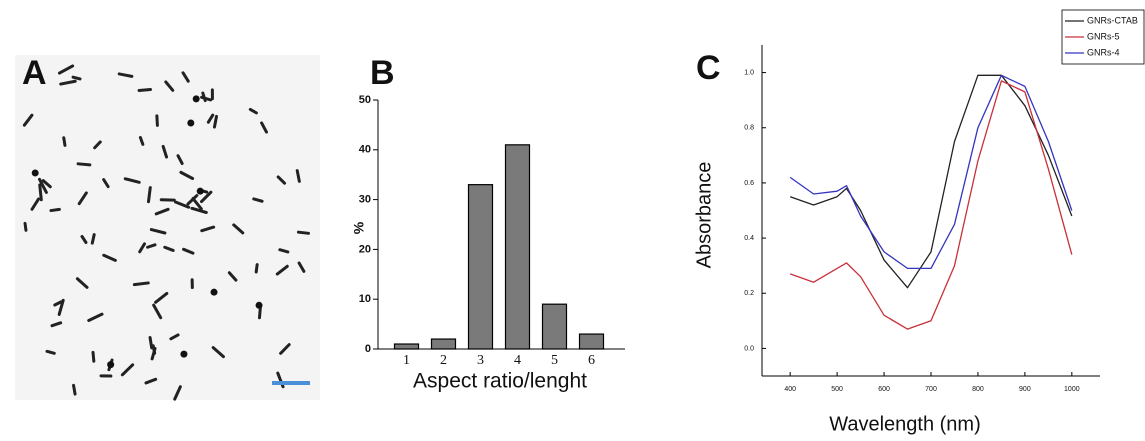  I want to click on x-tick-label: 1, so click(406, 360).